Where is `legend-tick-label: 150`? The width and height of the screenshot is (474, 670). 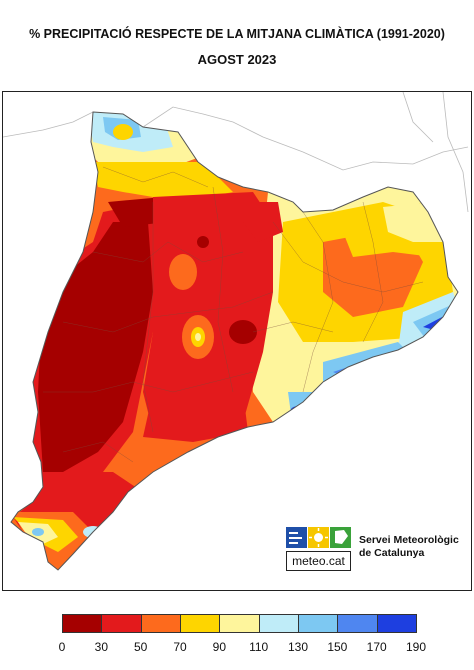
legend-tick-label: 150 is located at coordinates (337, 647).